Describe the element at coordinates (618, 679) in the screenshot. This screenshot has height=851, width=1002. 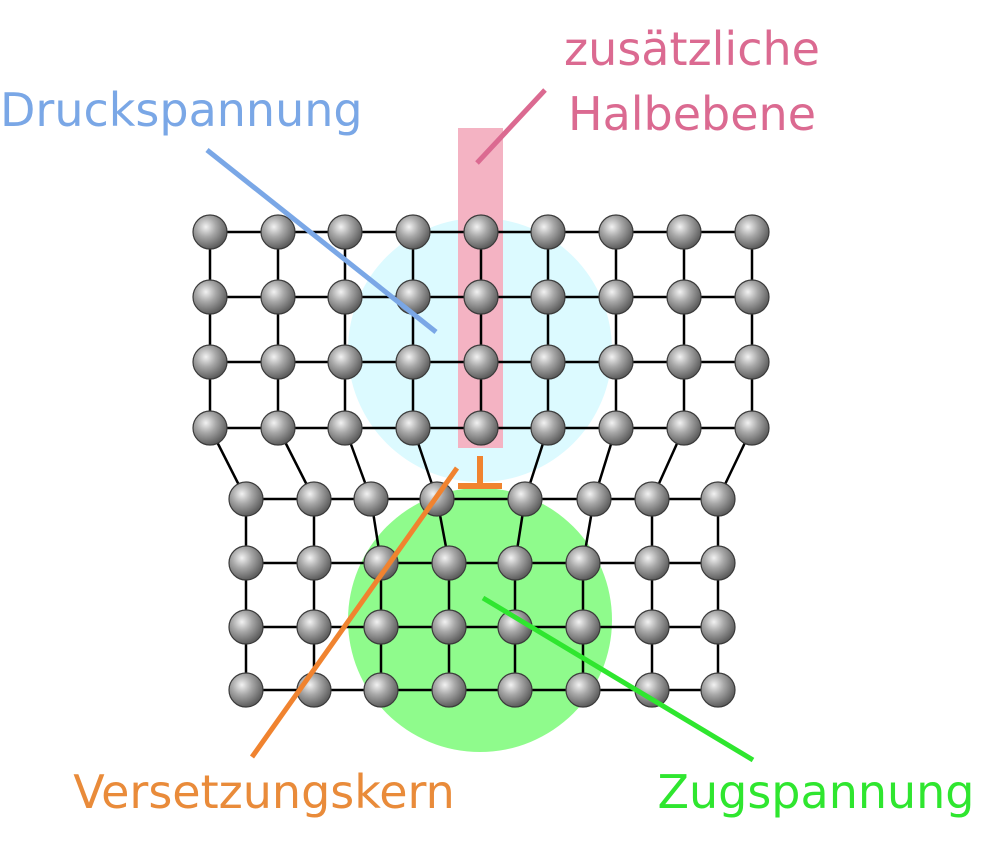
I see `tension-pointer-line` at that location.